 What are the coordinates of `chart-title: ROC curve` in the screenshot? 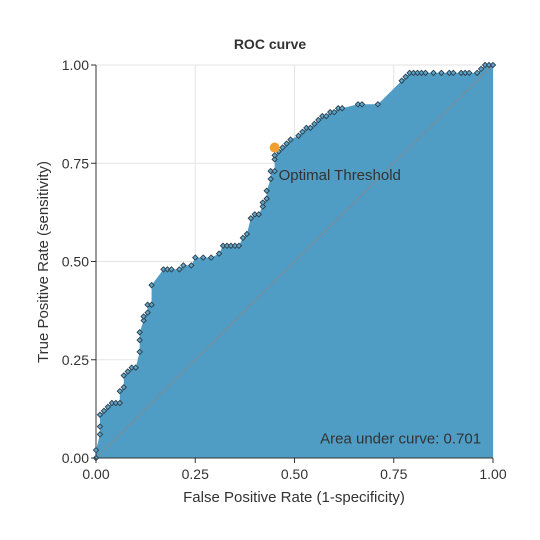 It's located at (270, 44).